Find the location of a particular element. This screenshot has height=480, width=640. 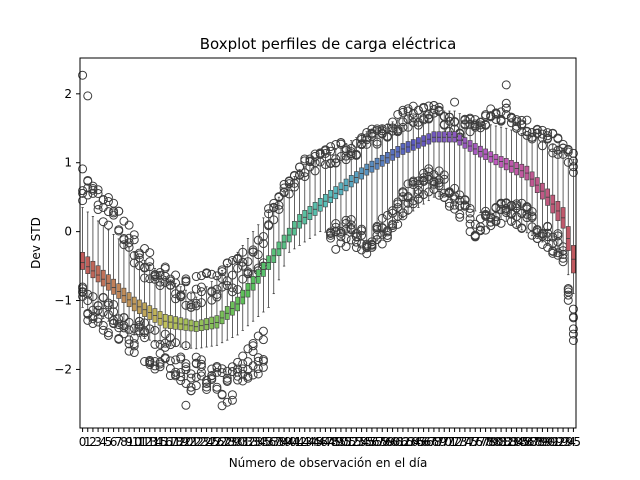

x-tick-label: 27 is located at coordinates (221, 442).